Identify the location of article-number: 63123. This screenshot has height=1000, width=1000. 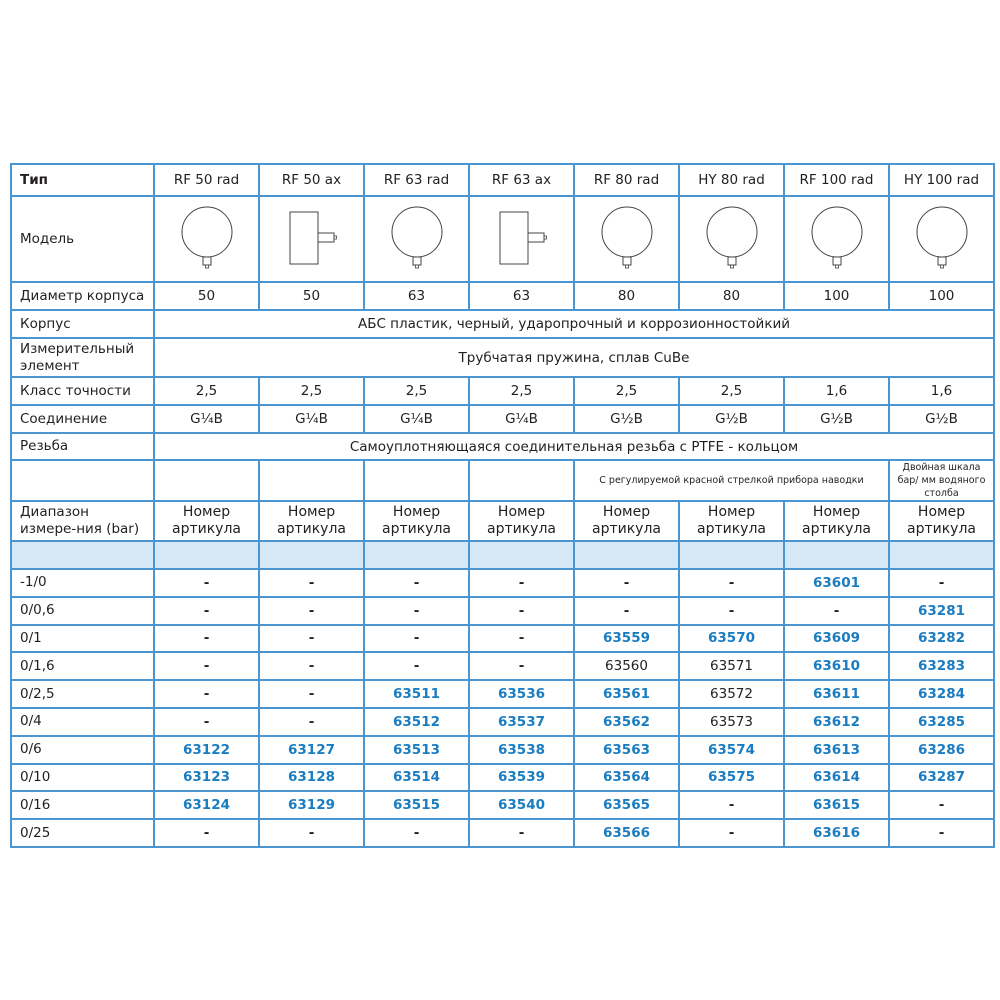
(206, 777).